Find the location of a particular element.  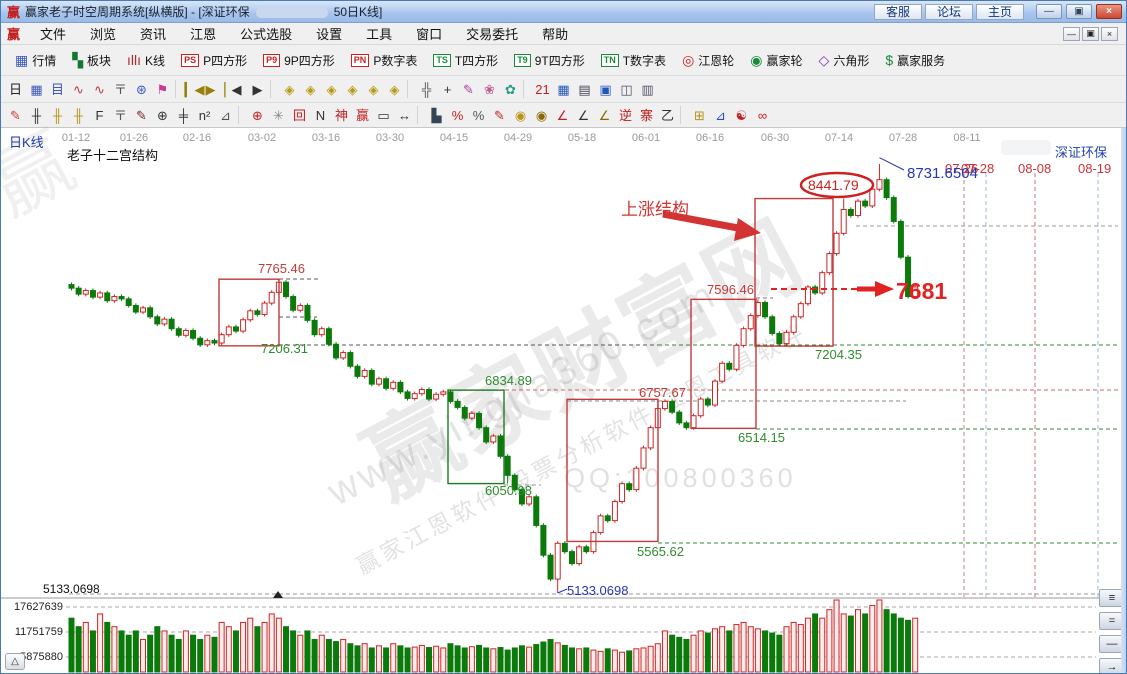

pane-scale-button: = is located at coordinates (1112, 621).